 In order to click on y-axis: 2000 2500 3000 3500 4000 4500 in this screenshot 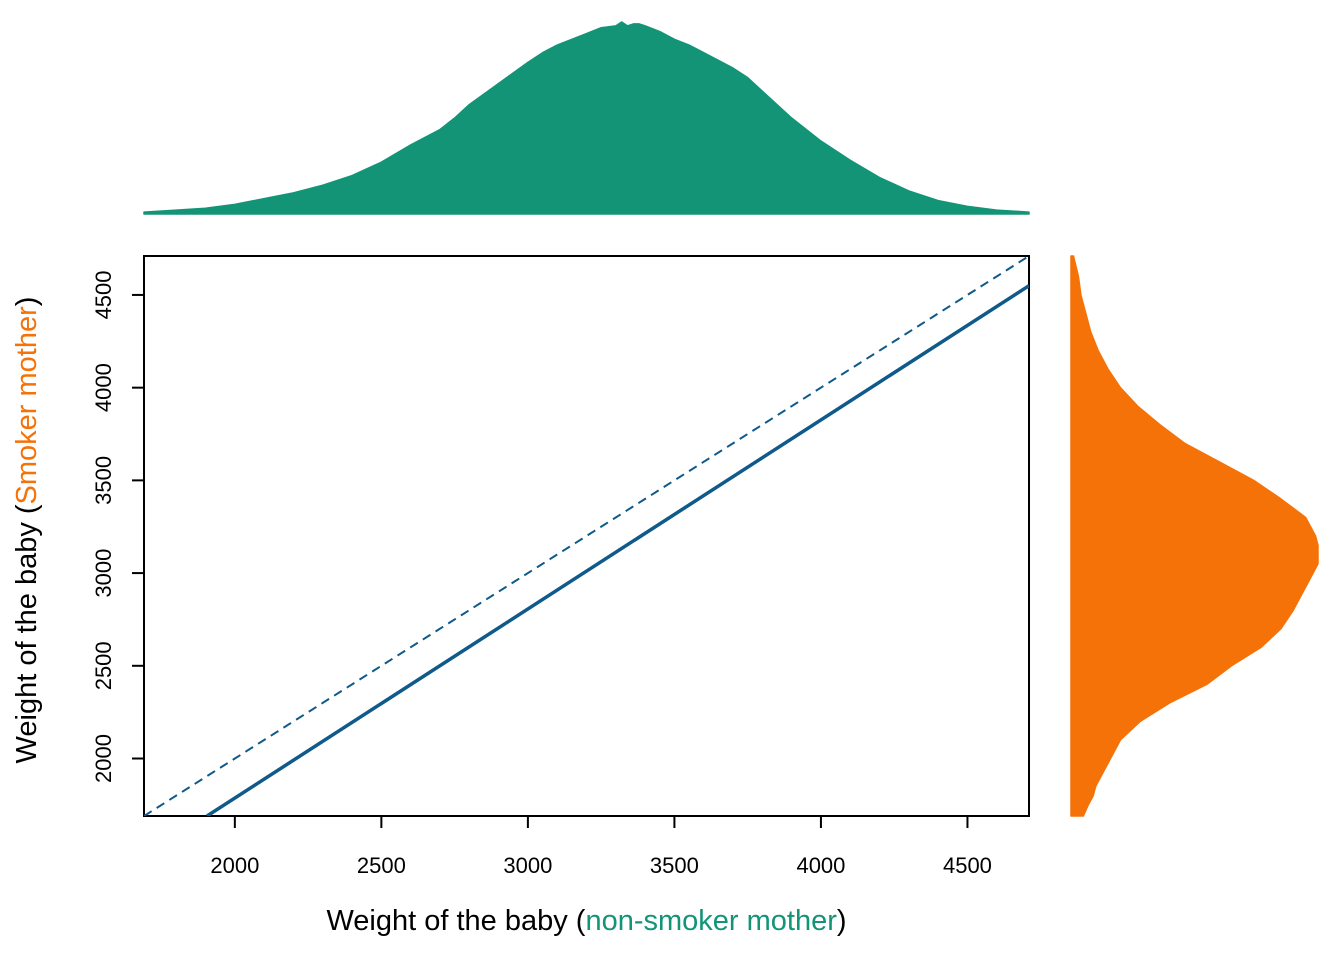, I will do `click(118, 526)`.